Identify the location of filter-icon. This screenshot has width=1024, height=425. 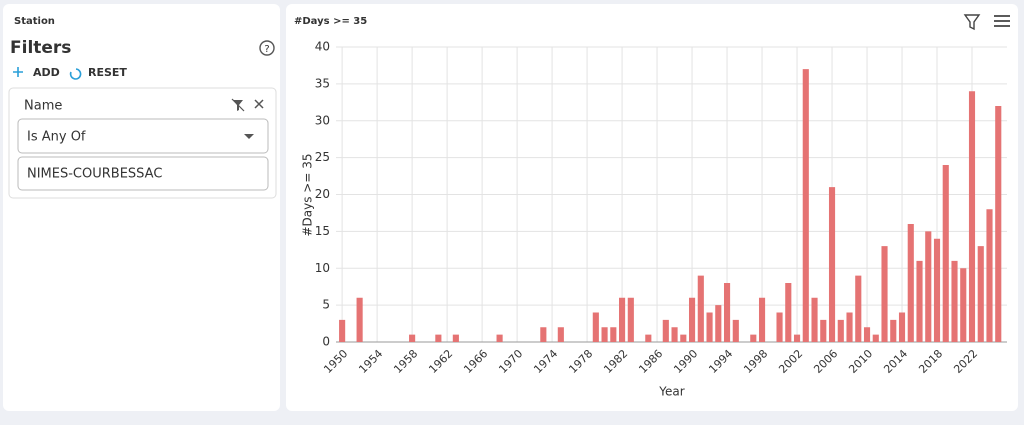
(972, 22).